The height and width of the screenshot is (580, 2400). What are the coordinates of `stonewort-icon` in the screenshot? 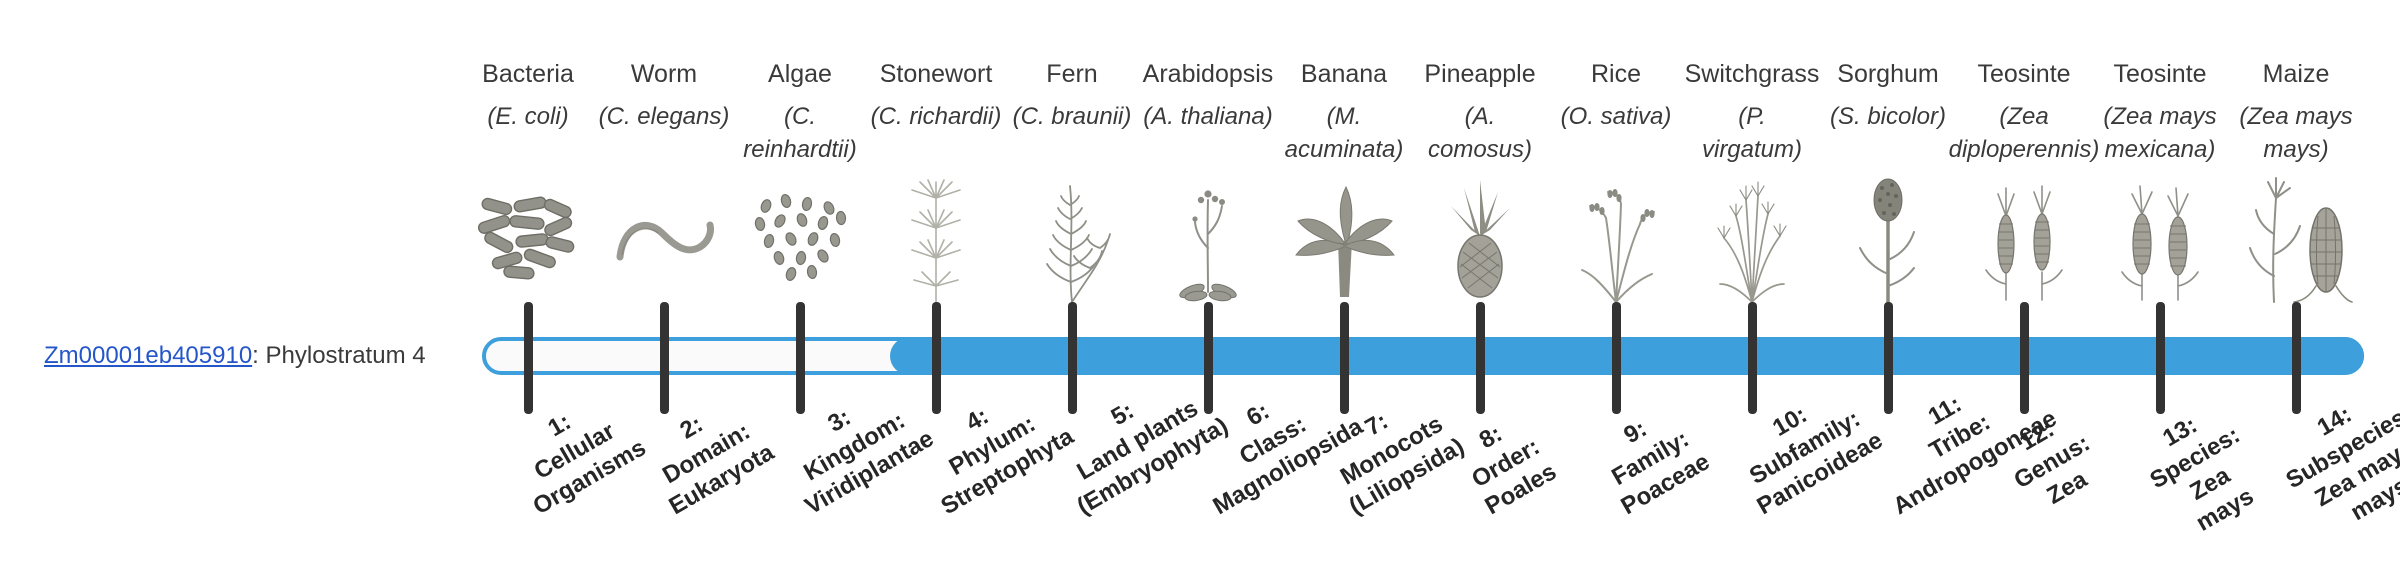 It's located at (936, 238).